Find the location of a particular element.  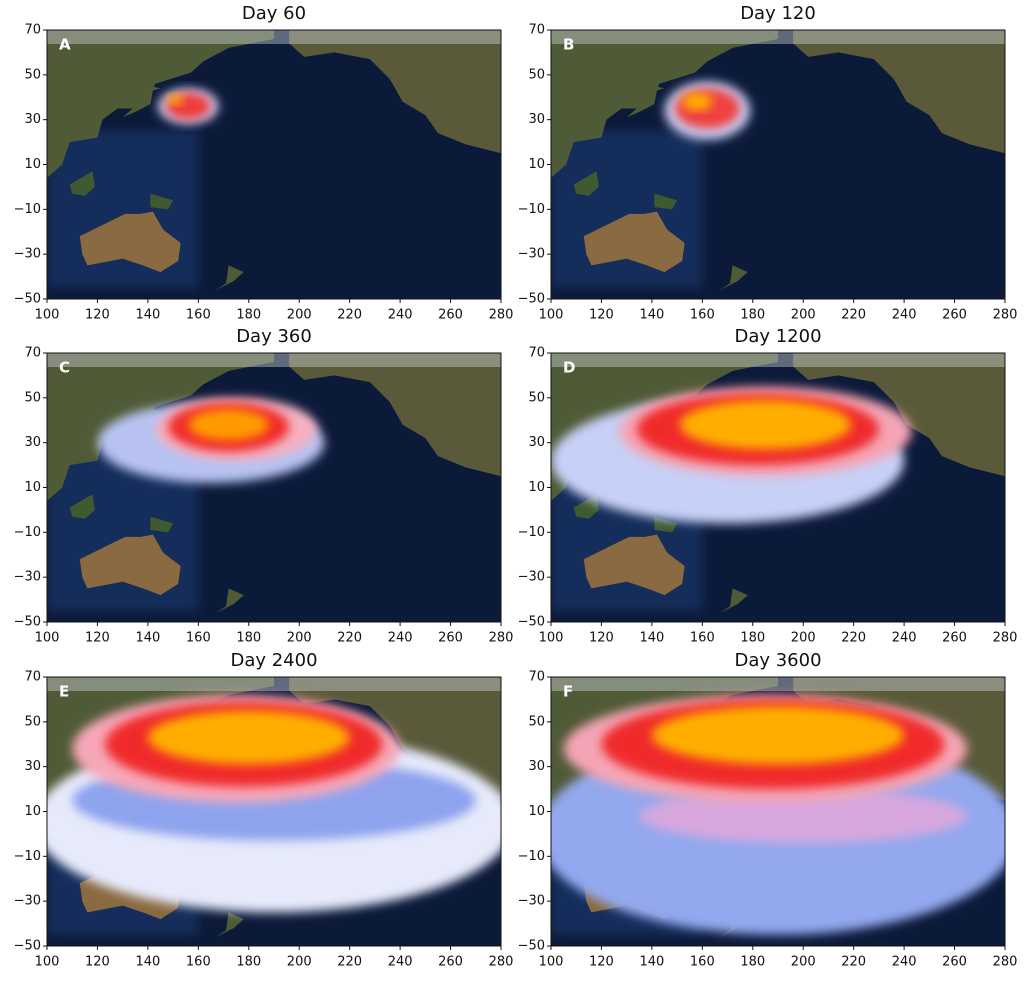

panel-title: Day 120 is located at coordinates (778, 13).